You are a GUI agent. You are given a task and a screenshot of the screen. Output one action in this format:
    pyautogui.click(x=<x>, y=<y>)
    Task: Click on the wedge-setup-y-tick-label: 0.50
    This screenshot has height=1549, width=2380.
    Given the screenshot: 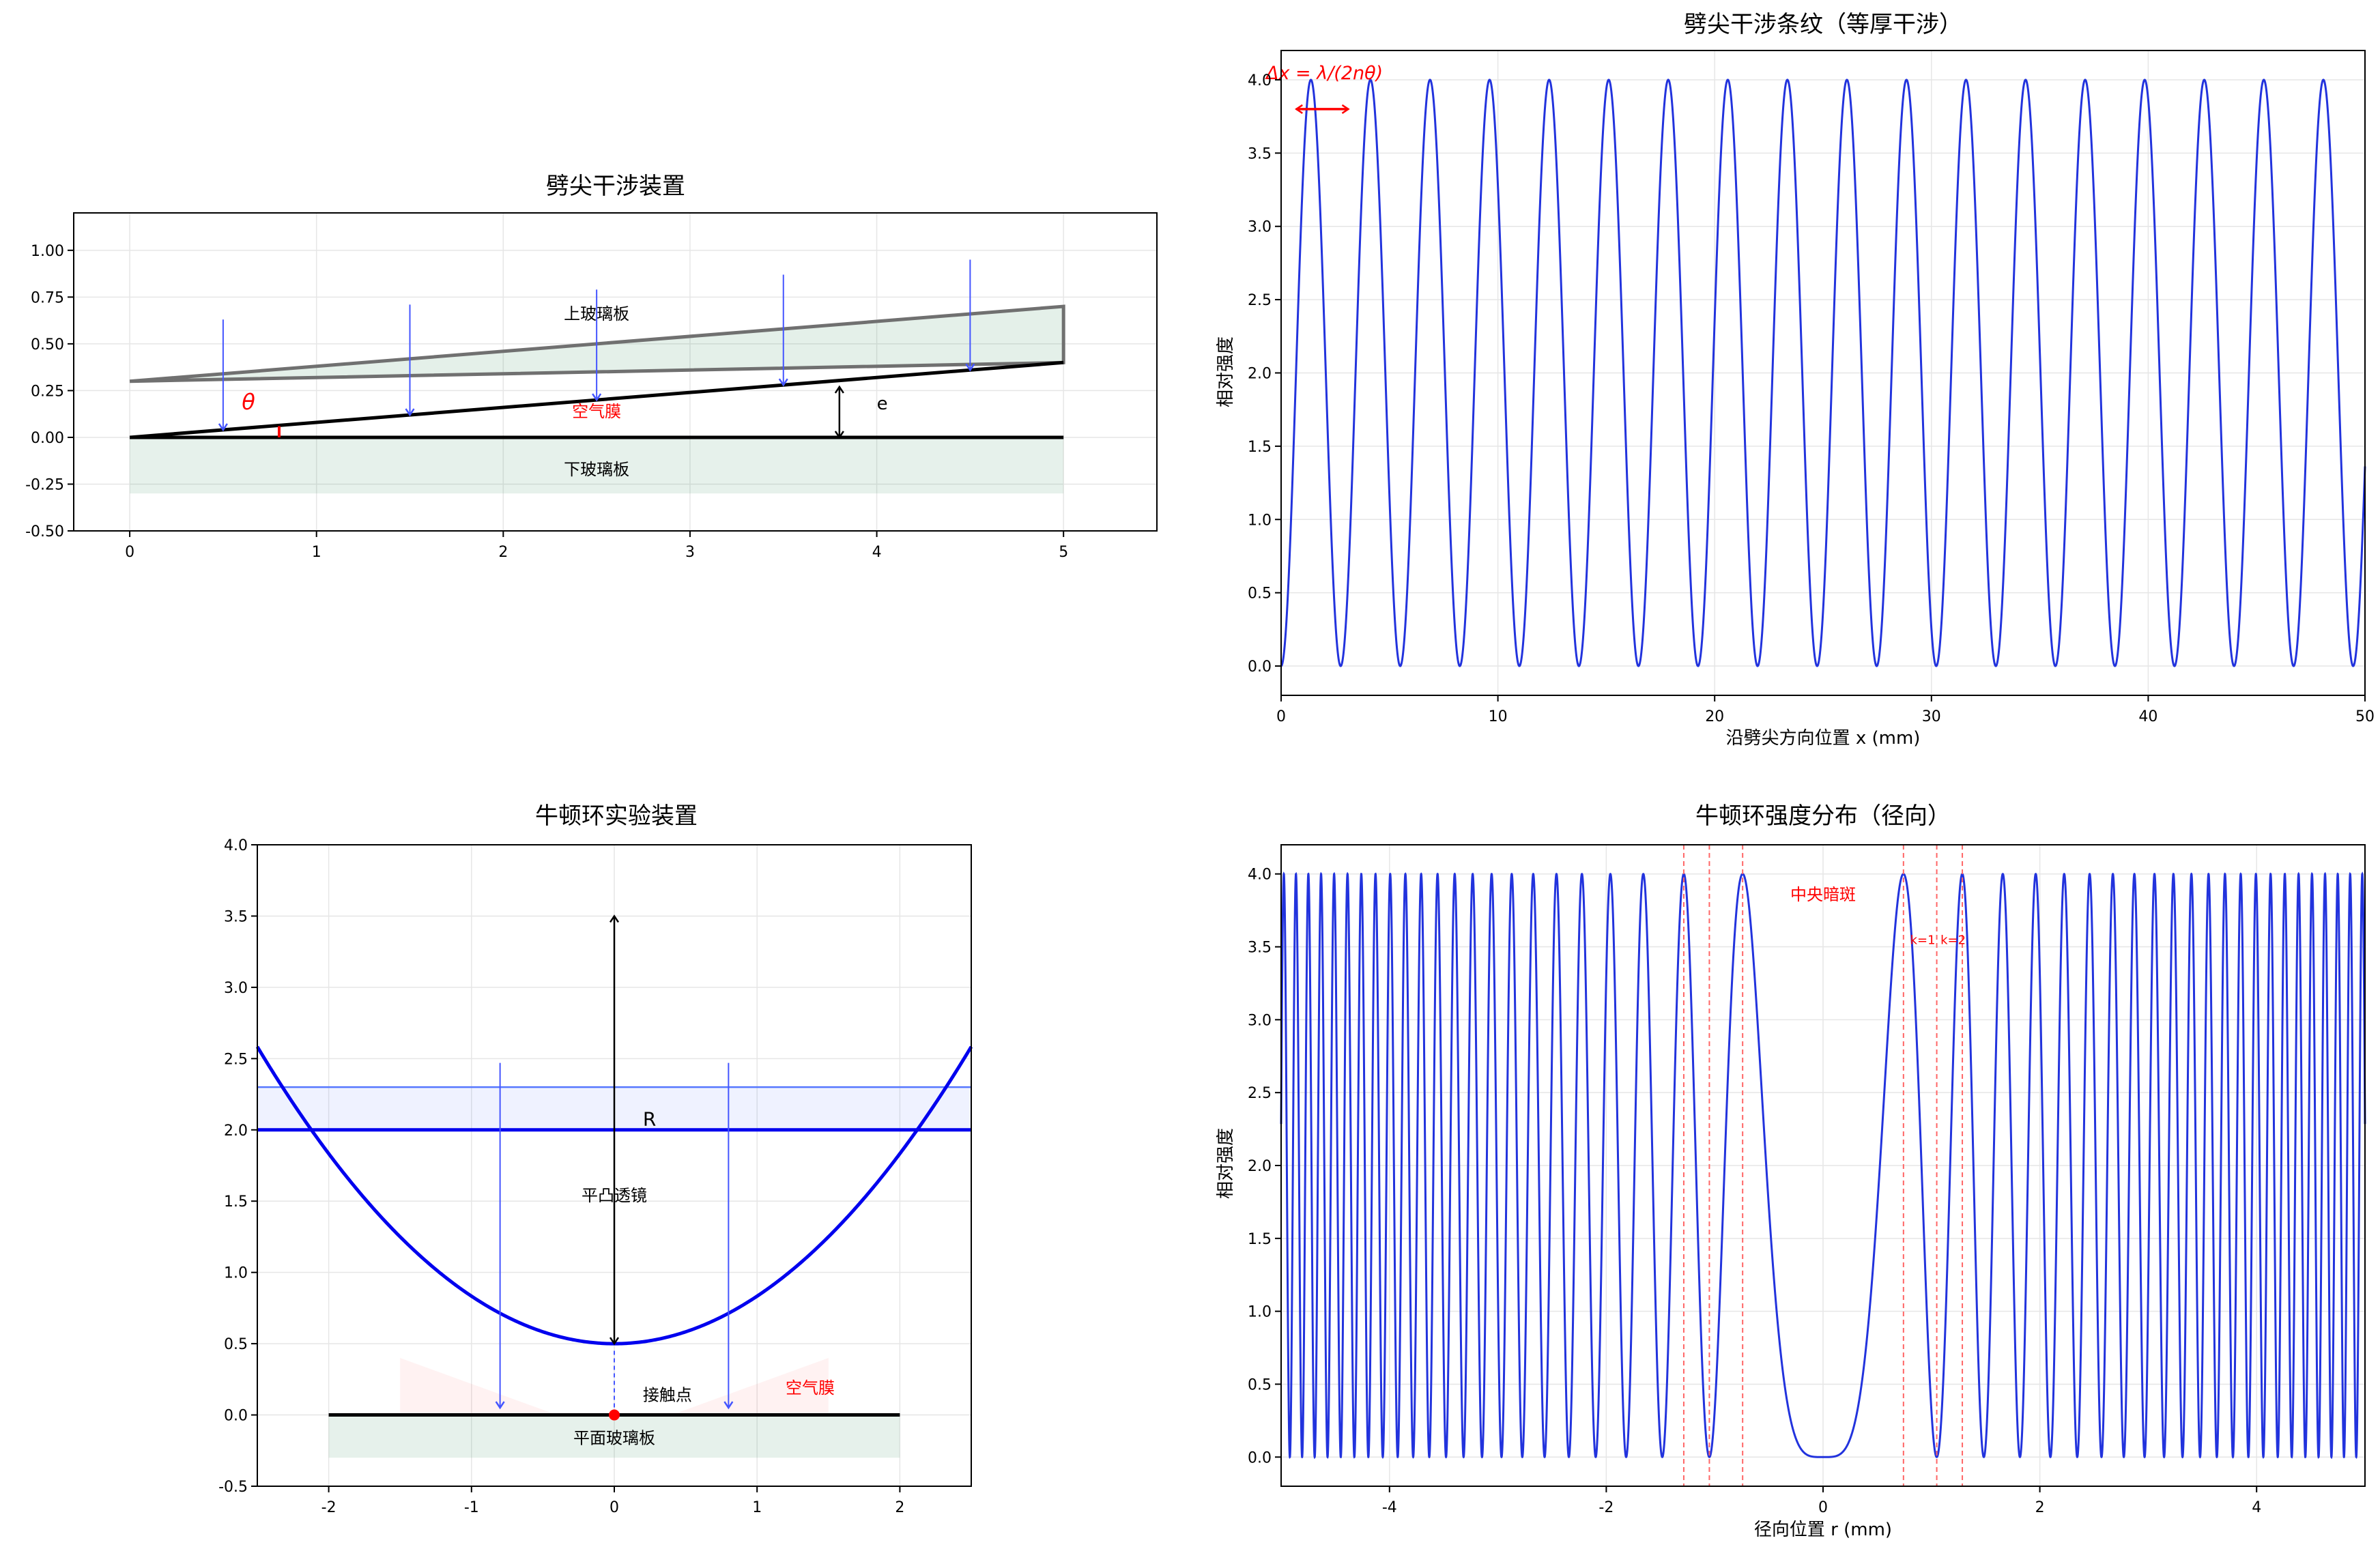 What is the action you would take?
    pyautogui.click(x=47, y=345)
    